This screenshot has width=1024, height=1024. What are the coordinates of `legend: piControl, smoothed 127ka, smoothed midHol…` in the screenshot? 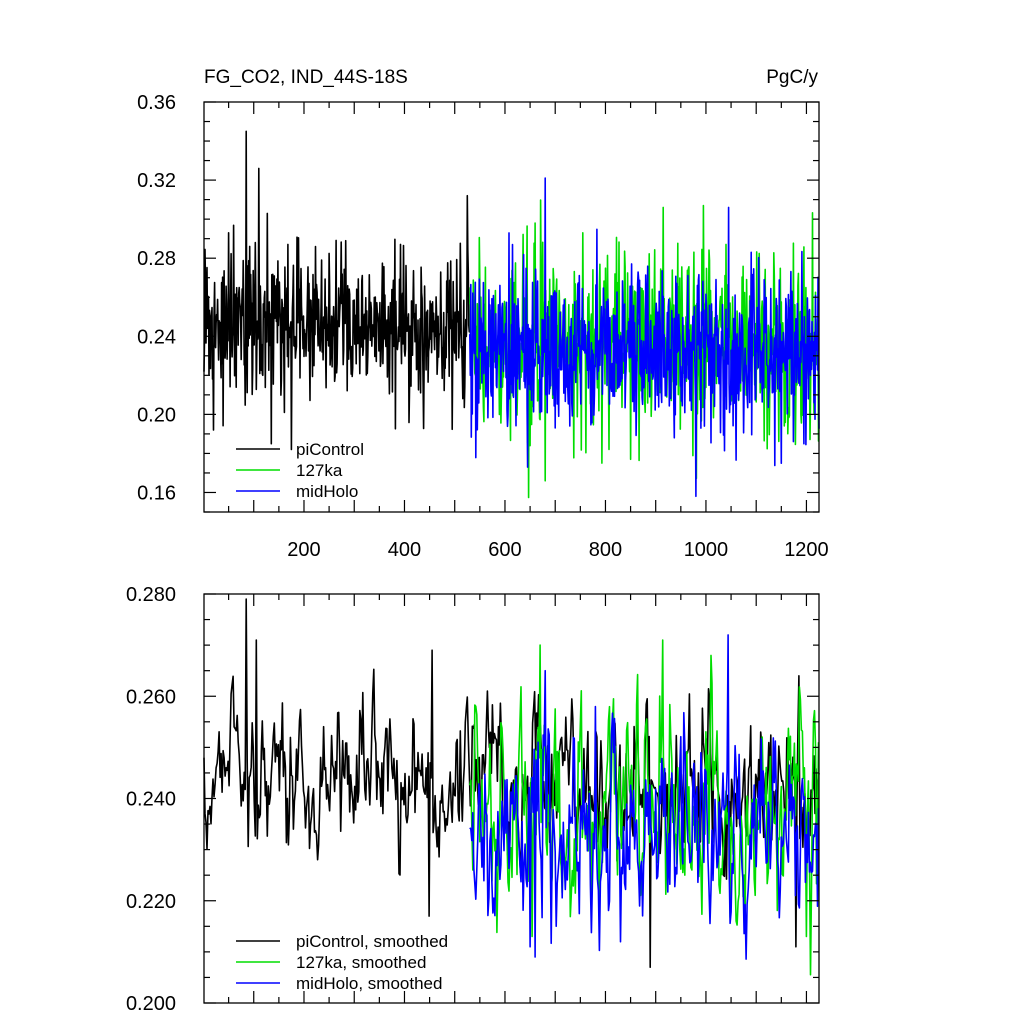 It's located at (342, 962).